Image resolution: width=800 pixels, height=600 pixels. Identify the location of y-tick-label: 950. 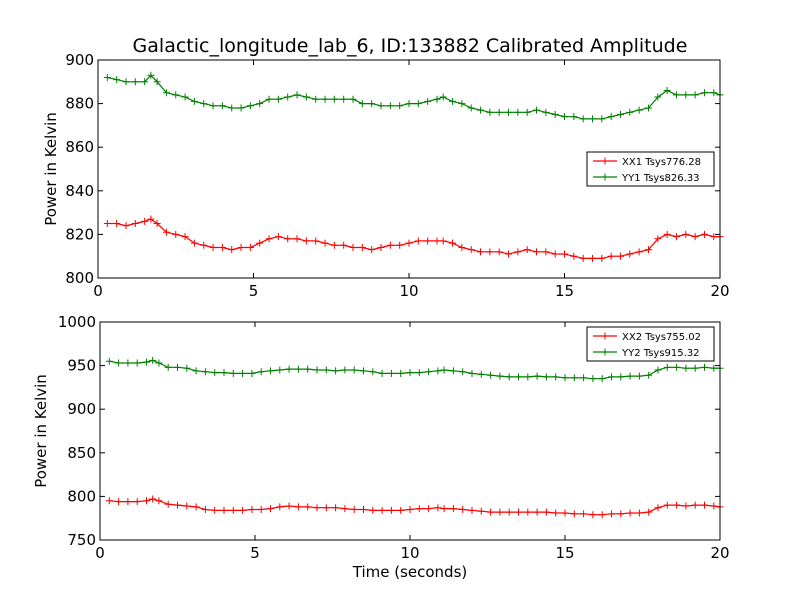
(81, 366).